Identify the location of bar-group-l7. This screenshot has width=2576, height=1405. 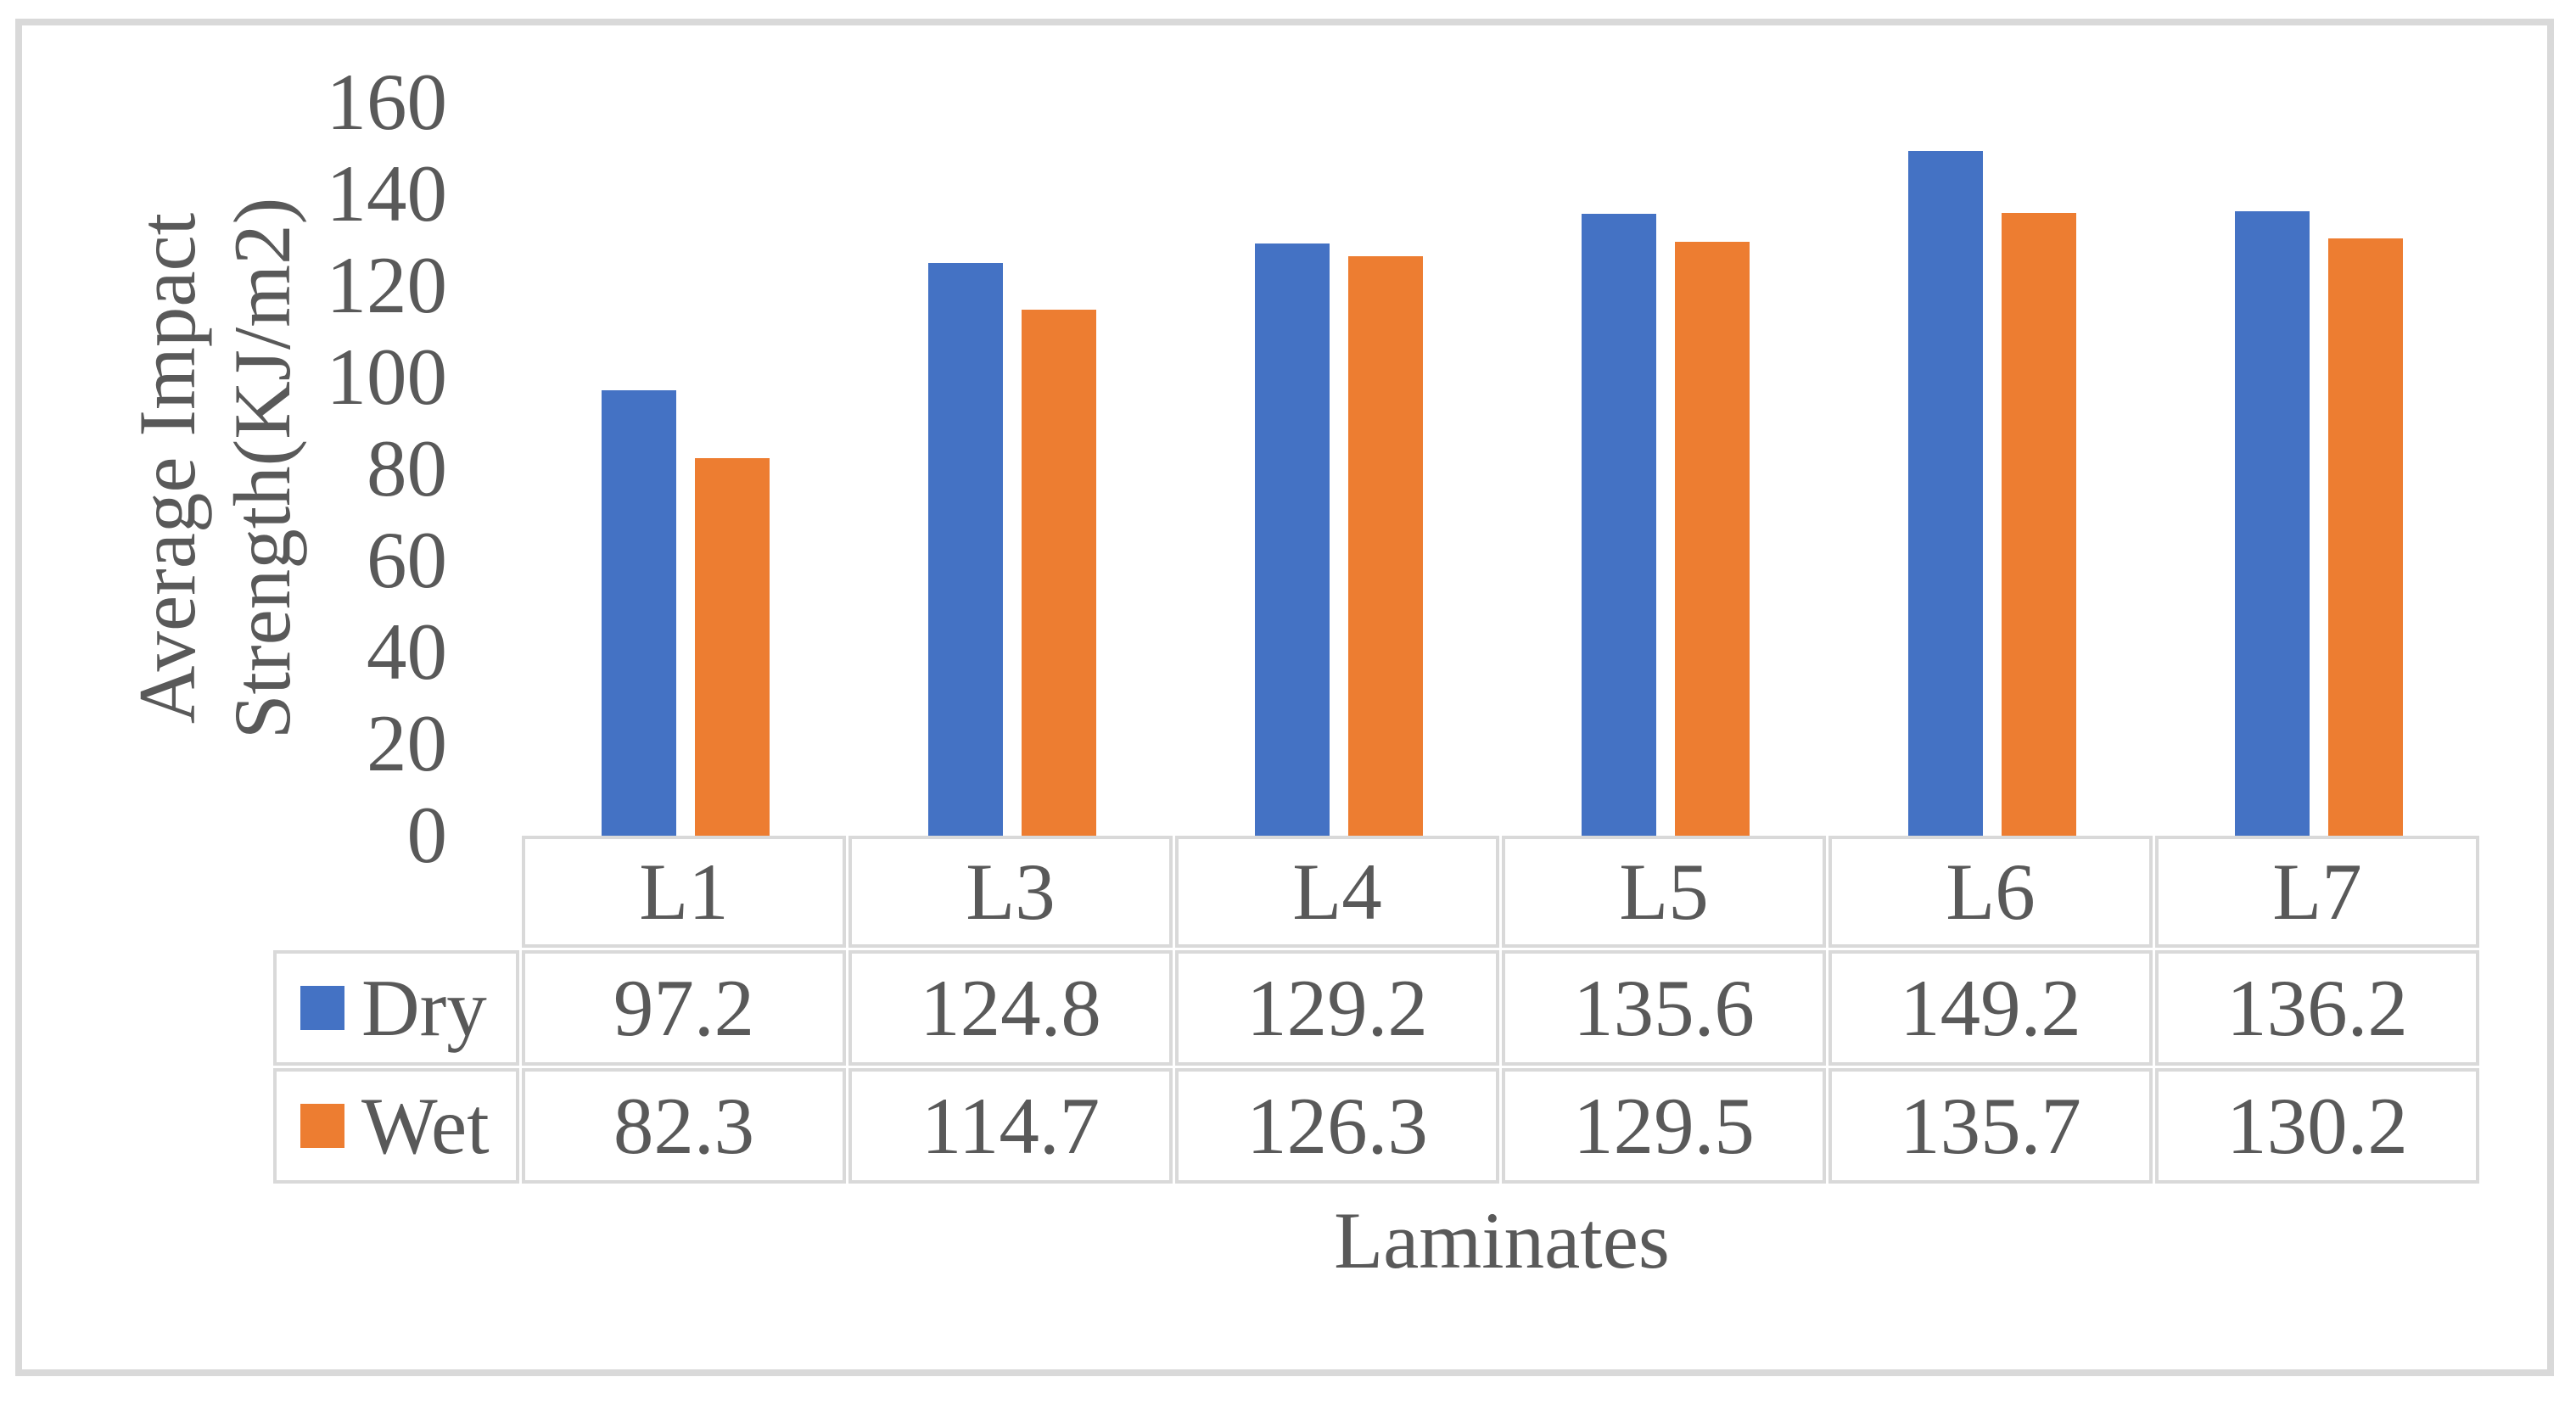
(2319, 469).